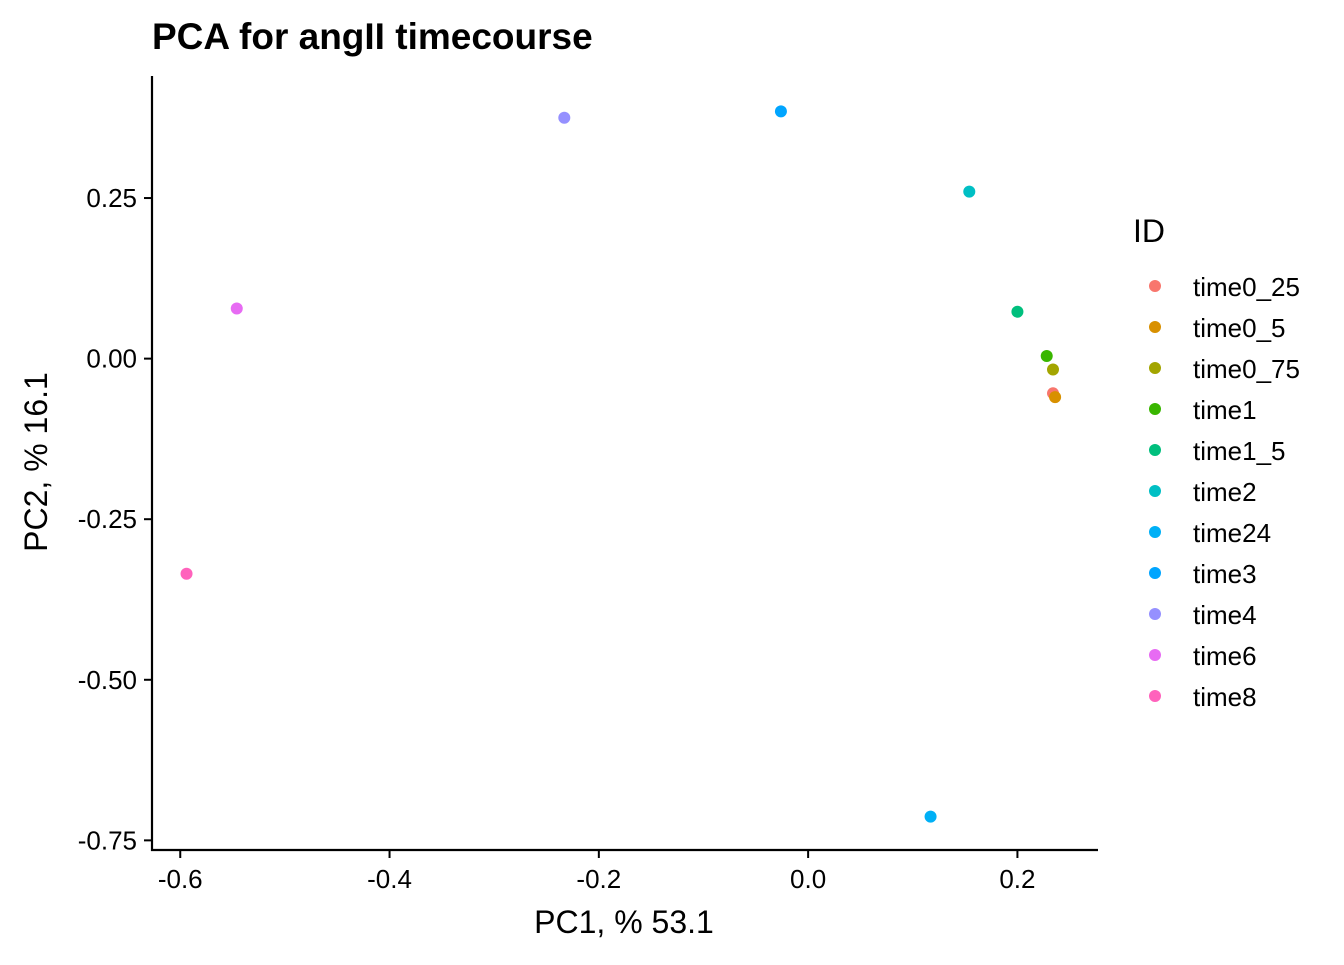 This screenshot has height=965, width=1344. What do you see at coordinates (111, 359) in the screenshot?
I see `y-tick-label: 0.00` at bounding box center [111, 359].